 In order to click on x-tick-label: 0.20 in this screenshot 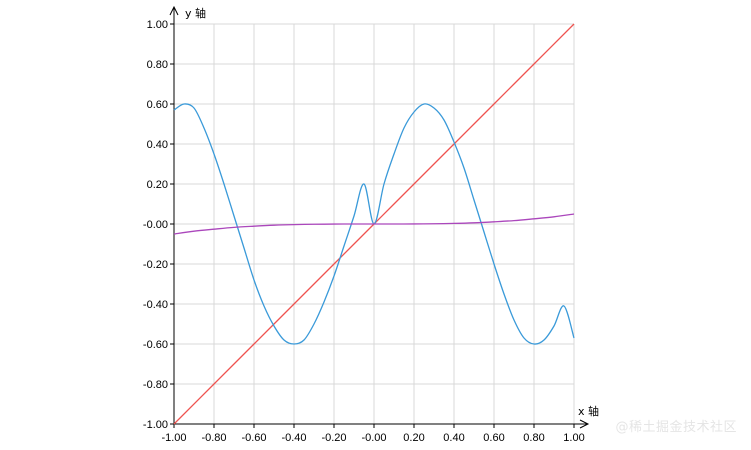, I will do `click(413, 438)`.